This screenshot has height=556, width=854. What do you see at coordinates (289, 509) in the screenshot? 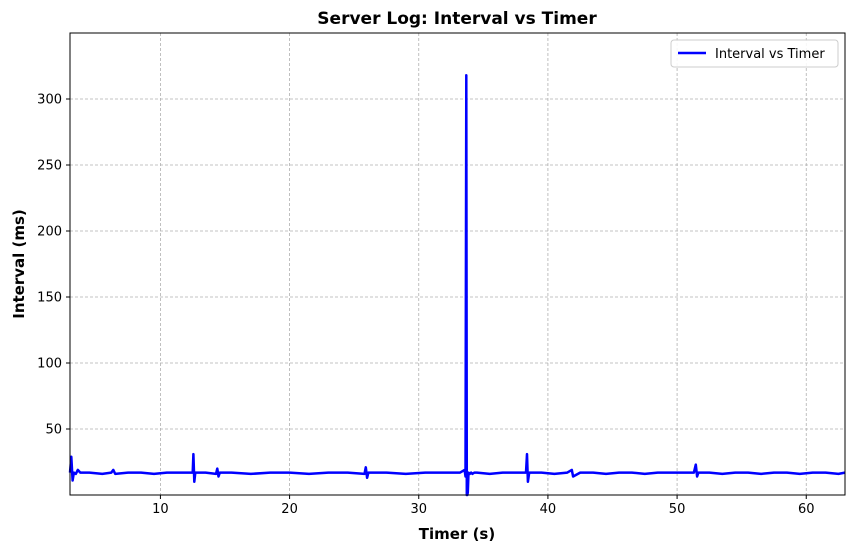
I see `x-tick-label: 20` at bounding box center [289, 509].